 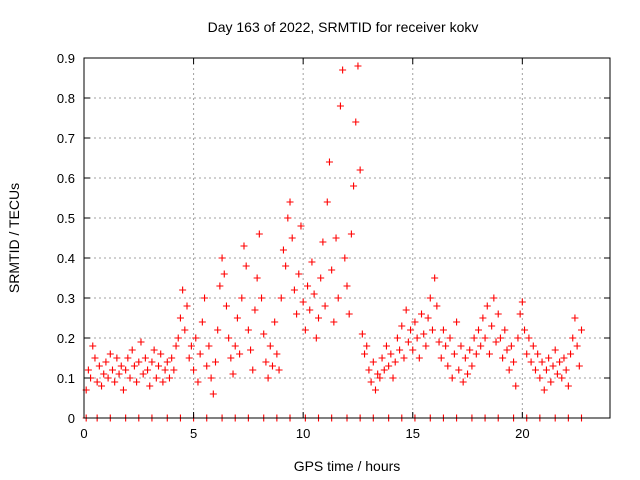 What do you see at coordinates (413, 433) in the screenshot?
I see `x-tick-label: 15` at bounding box center [413, 433].